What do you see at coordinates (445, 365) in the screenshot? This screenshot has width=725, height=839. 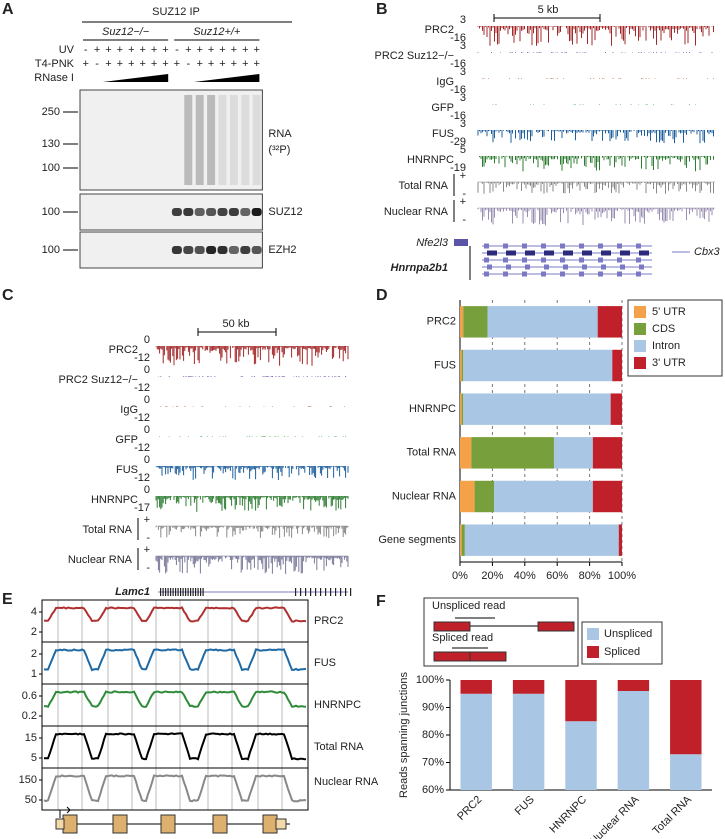 I see `y-tick-label: FUS` at bounding box center [445, 365].